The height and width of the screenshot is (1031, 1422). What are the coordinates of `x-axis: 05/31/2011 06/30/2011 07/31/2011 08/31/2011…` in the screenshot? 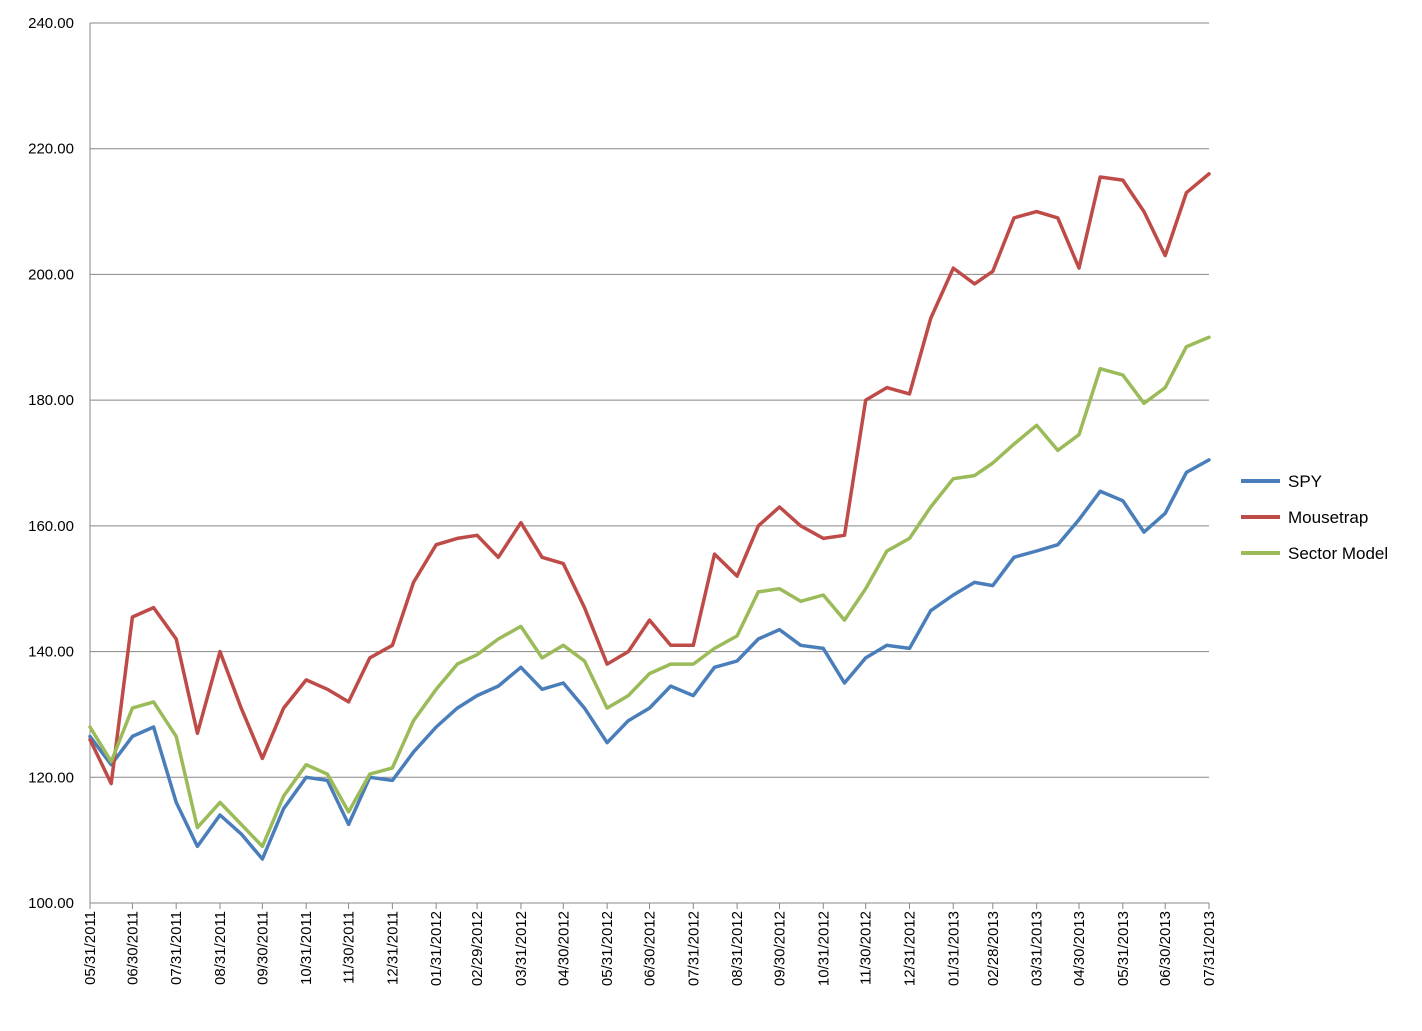 It's located at (650, 944).